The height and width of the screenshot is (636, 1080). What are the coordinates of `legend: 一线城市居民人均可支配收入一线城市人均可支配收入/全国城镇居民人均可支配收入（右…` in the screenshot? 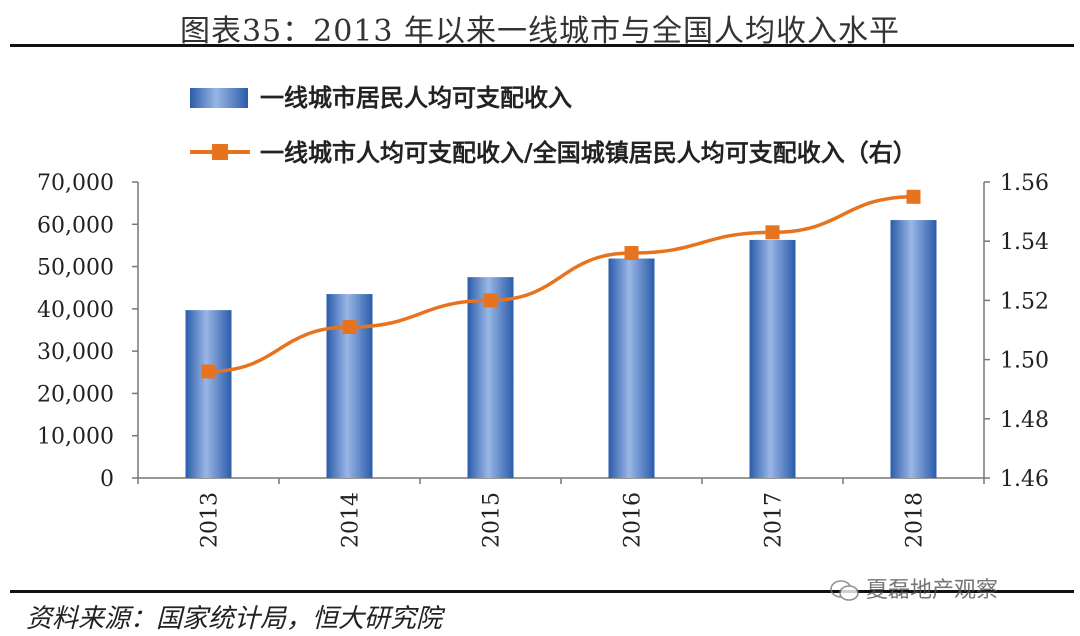 It's located at (553, 125).